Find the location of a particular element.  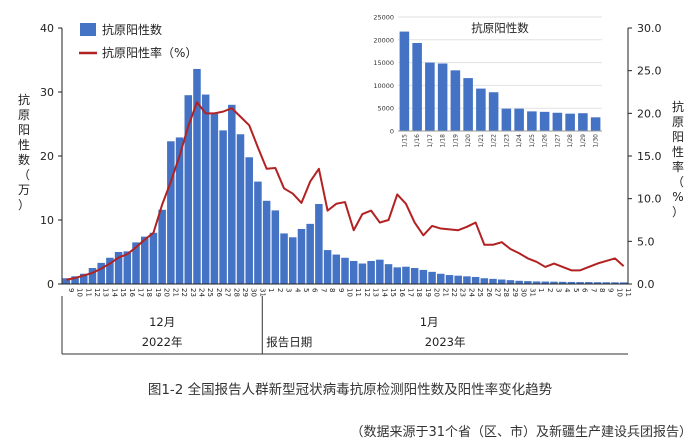

inset-x-tick-label: 1/22 is located at coordinates (494, 141).